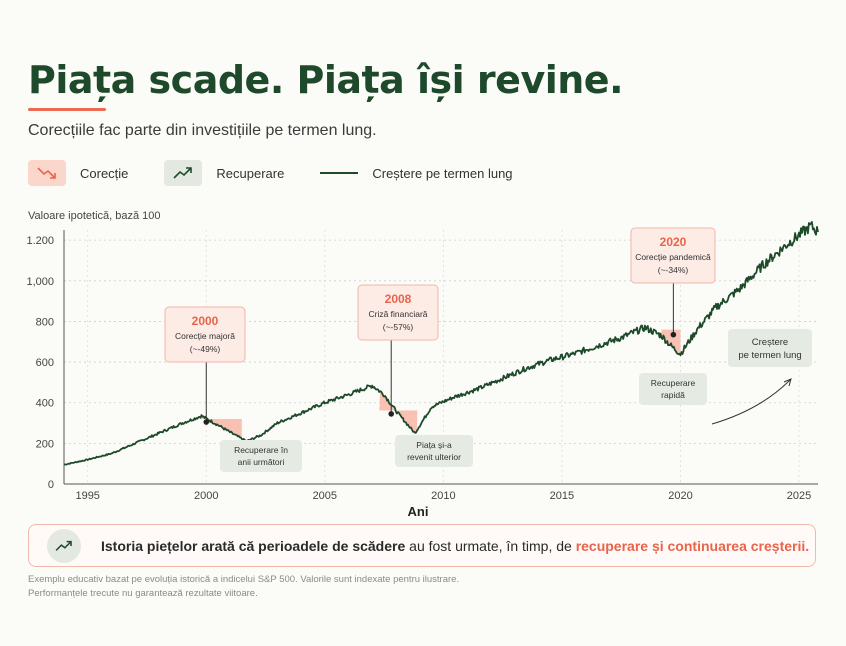 The image size is (846, 646). What do you see at coordinates (221, 427) in the screenshot?
I see `correction-area` at bounding box center [221, 427].